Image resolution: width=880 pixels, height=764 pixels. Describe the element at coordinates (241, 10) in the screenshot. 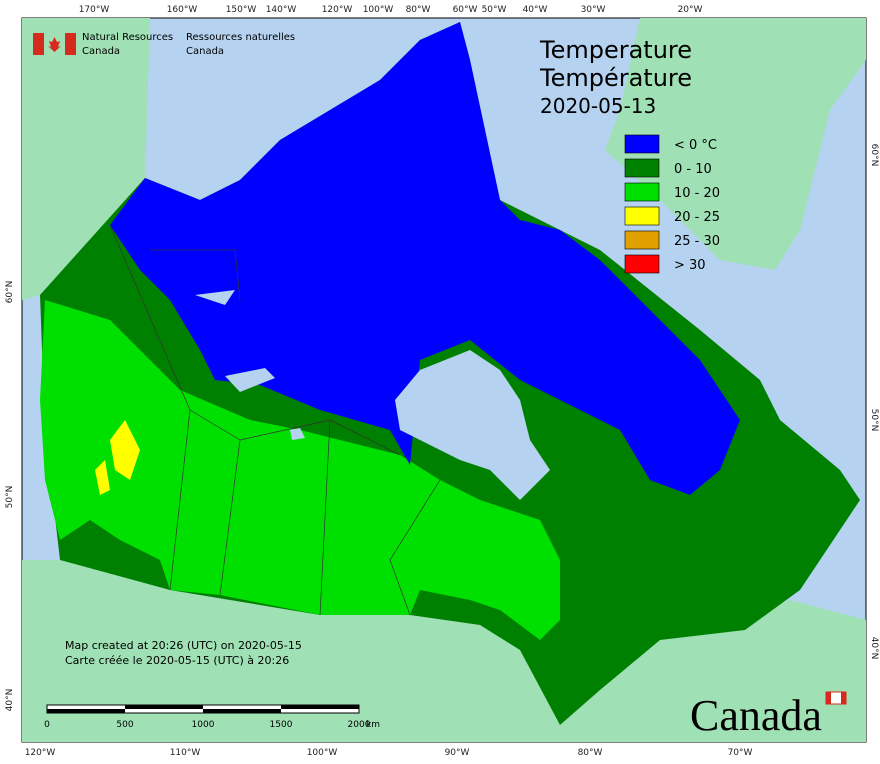

I see `longitude-label: 150°W` at that location.